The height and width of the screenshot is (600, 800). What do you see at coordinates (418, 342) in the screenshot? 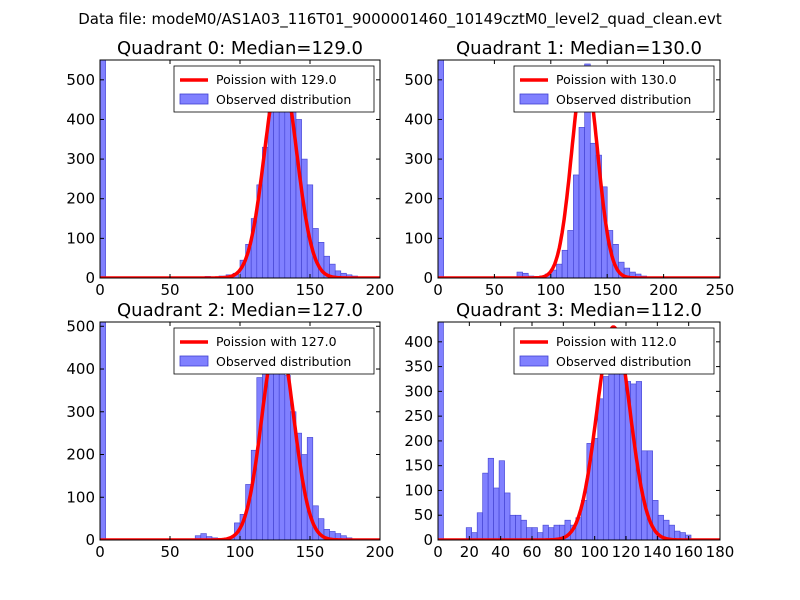
I see `panel3-ytick-label-8: 400` at bounding box center [418, 342].